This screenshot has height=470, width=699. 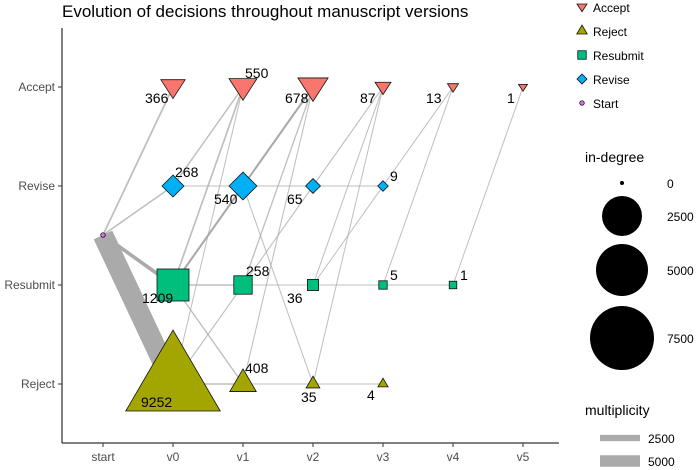 I want to click on y-tick-label-accept: Accept, so click(x=36, y=87).